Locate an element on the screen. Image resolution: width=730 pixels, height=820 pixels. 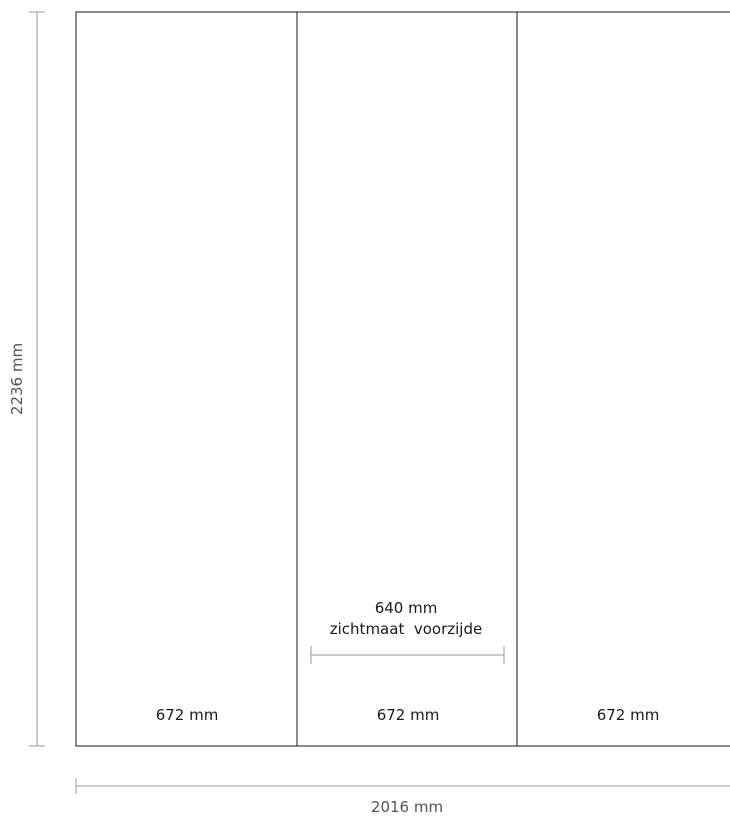
height-dimension: 2236 mm is located at coordinates (26, 379).